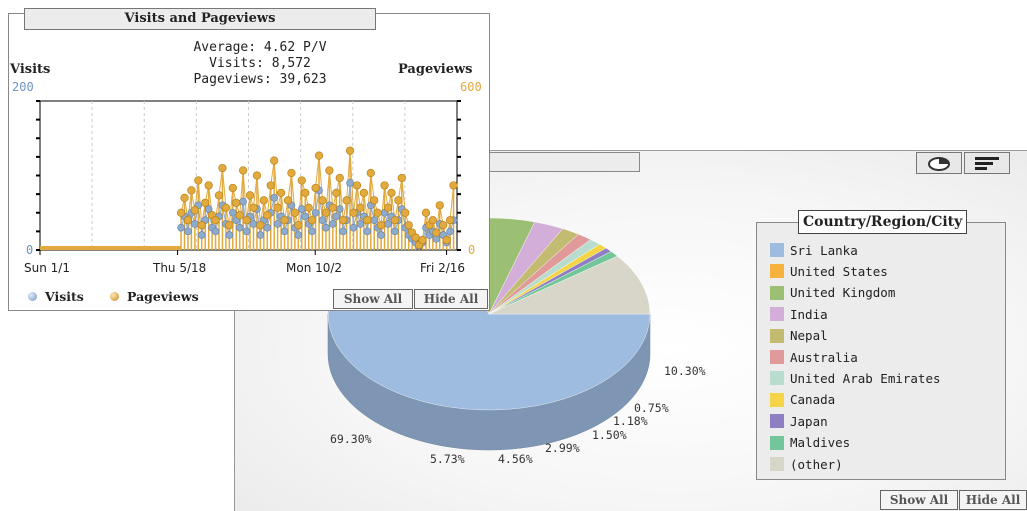 This screenshot has width=1027, height=511. What do you see at coordinates (32, 296) in the screenshot?
I see `visits-dot-icon` at bounding box center [32, 296].